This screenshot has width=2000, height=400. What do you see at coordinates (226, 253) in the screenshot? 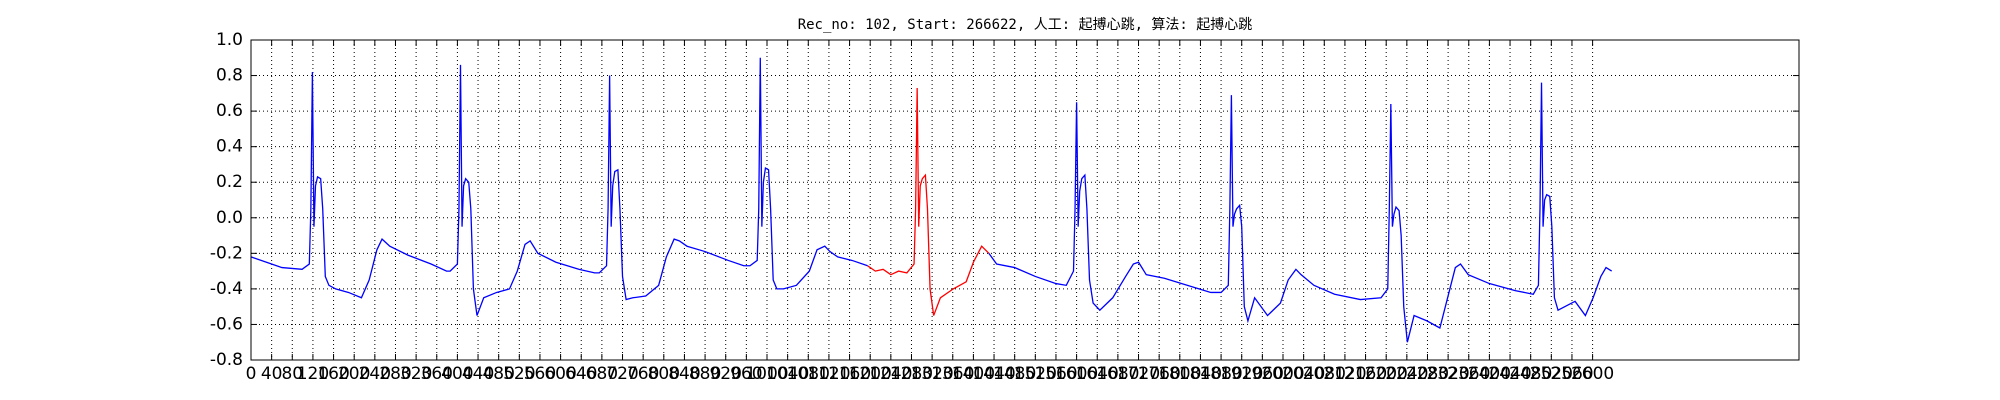
I see `y-tick-label: -0.2` at bounding box center [226, 253].